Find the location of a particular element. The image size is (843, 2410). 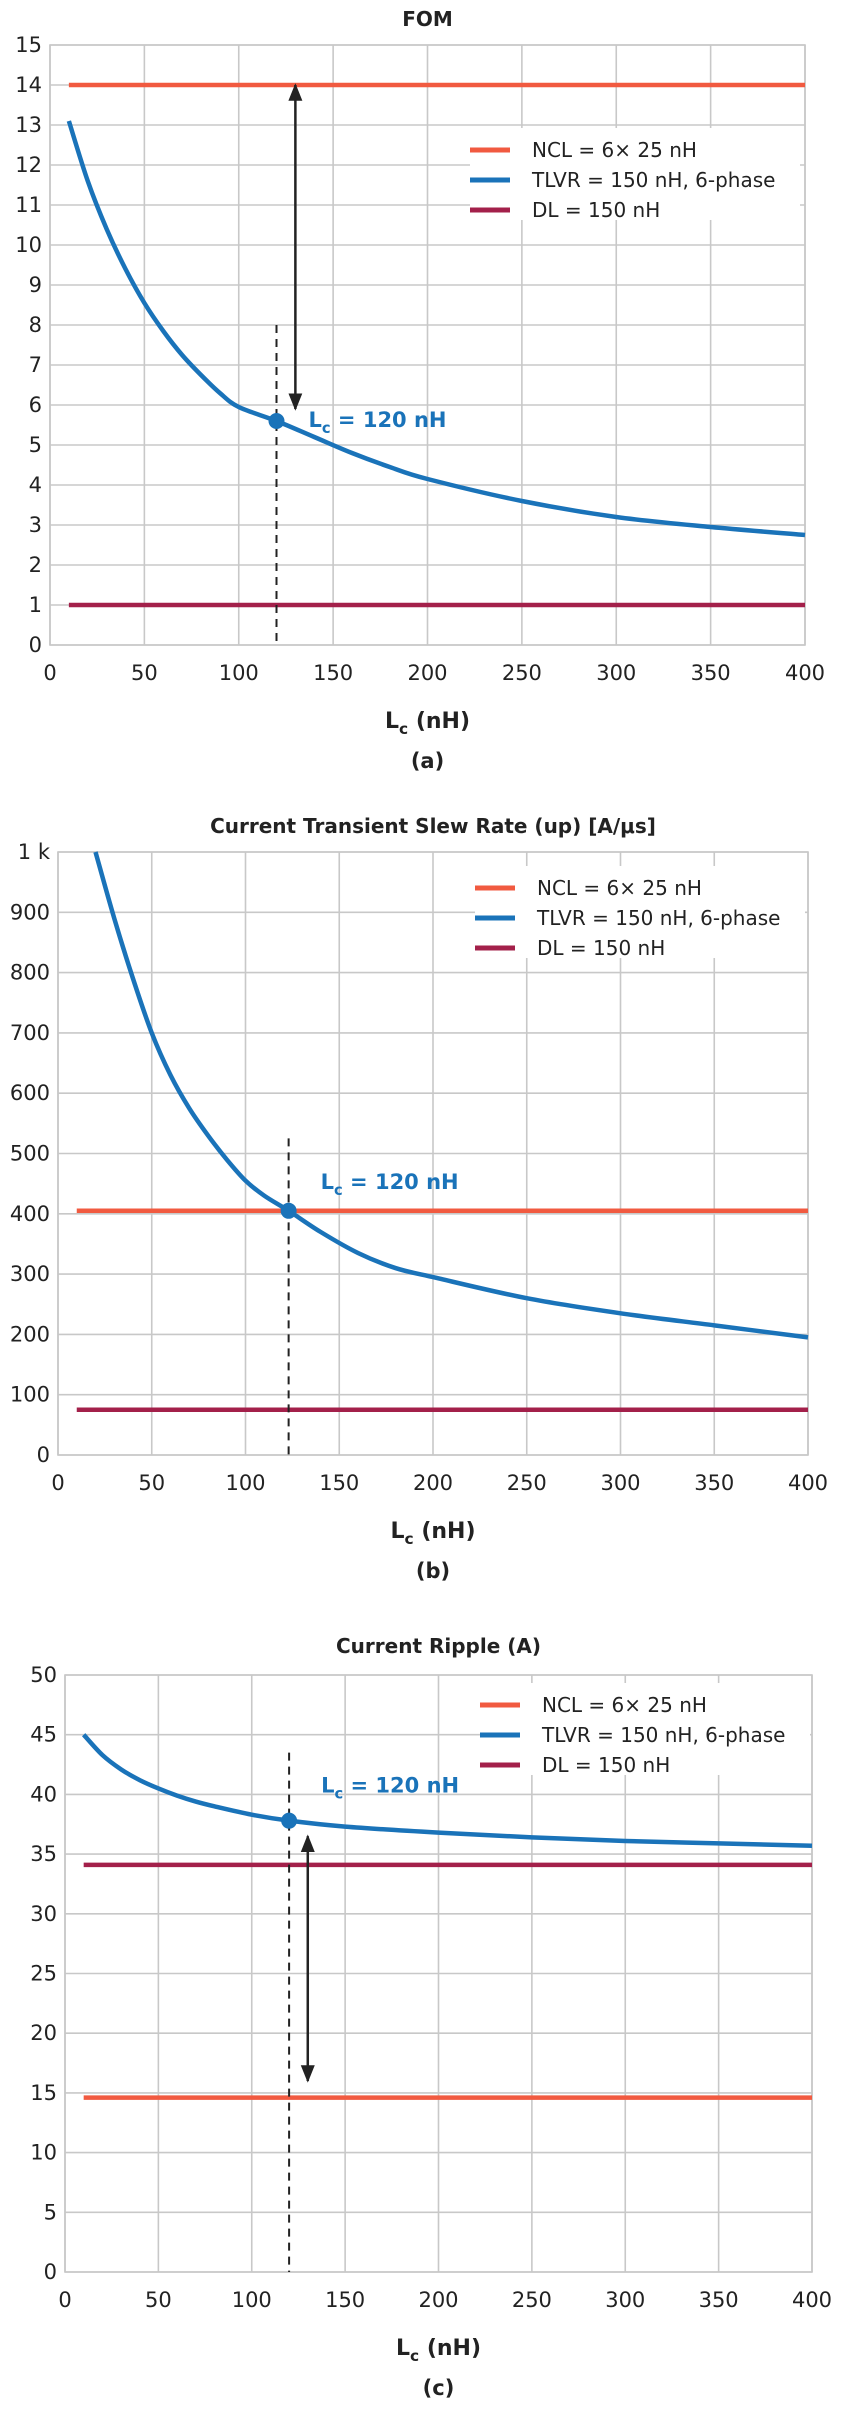

panel-caption: (a) is located at coordinates (427, 761).